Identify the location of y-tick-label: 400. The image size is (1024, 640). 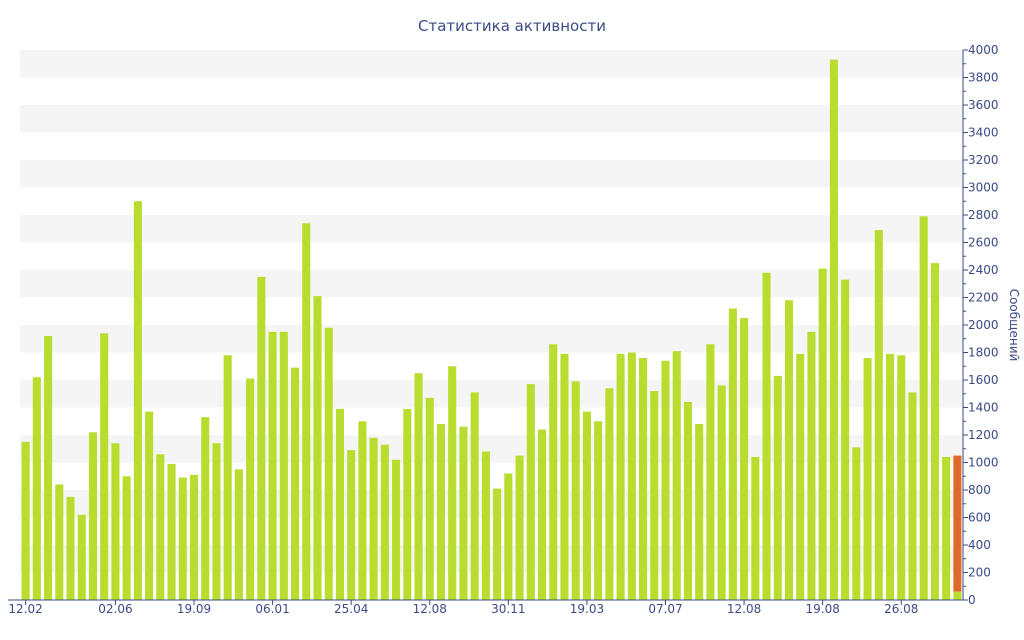
(979, 545).